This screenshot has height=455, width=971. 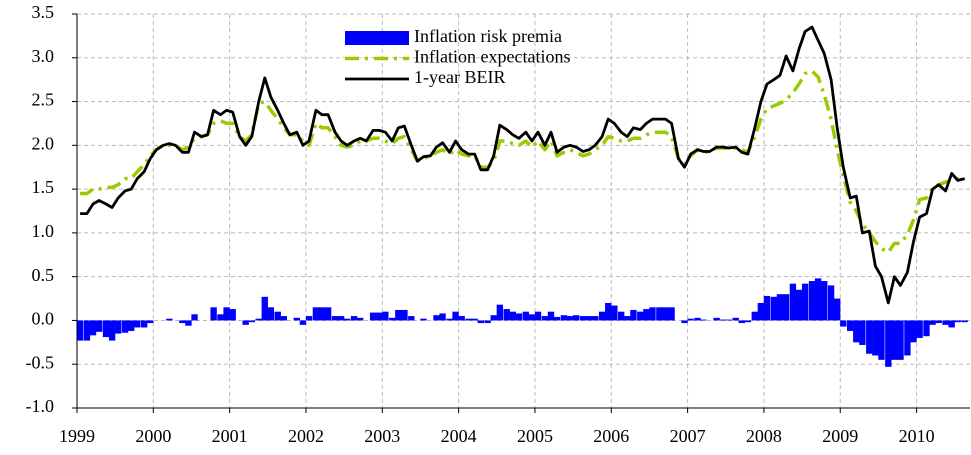 I want to click on y-tick-label: 1.0, so click(x=43, y=231).